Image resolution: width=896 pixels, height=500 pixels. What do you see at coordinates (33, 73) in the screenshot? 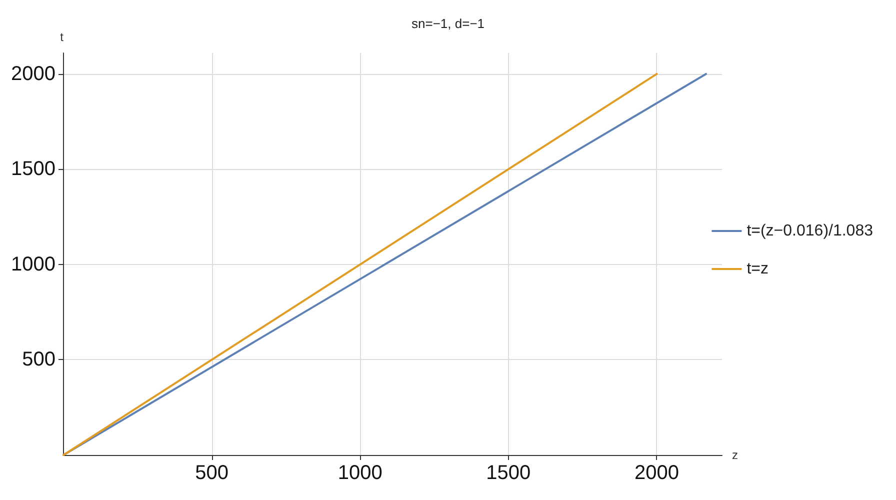
I see `y-tick-label: 2000` at bounding box center [33, 73].